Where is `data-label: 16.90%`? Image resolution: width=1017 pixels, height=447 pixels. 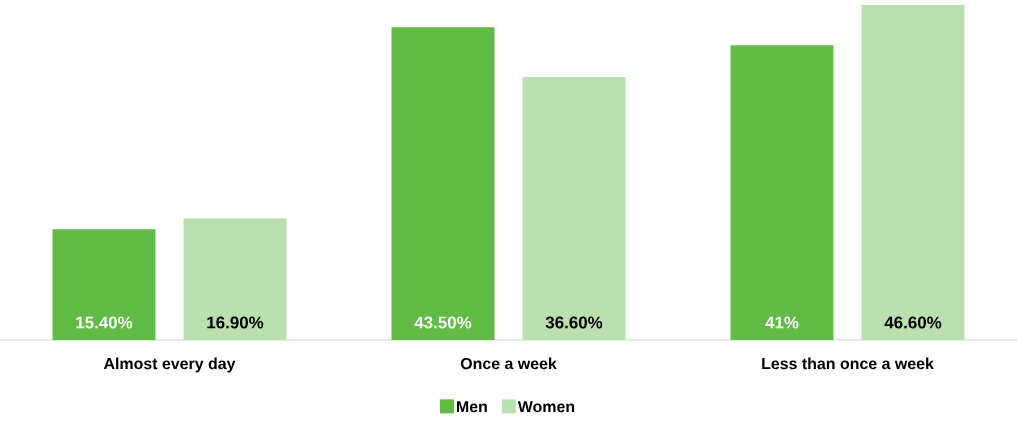
data-label: 16.90% is located at coordinates (235, 322).